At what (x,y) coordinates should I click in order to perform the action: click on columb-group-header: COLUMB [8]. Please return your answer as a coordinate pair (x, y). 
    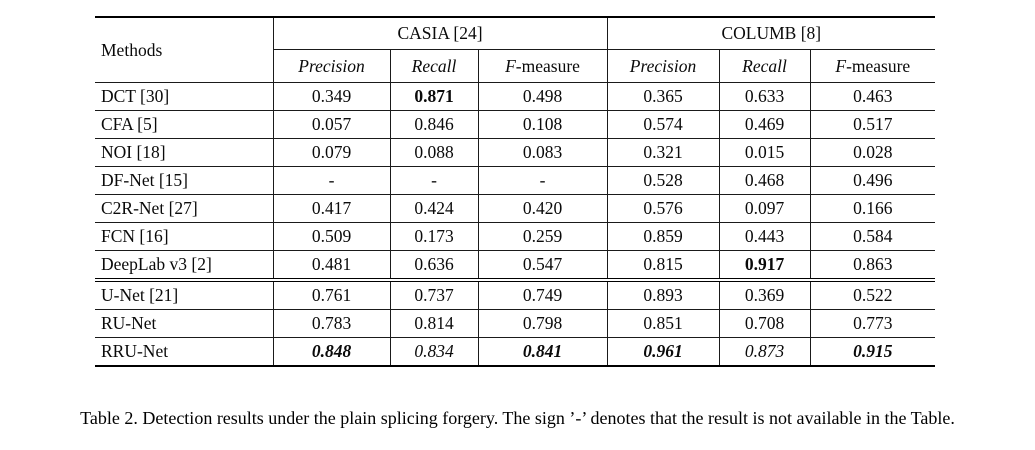
    Looking at the image, I should click on (771, 33).